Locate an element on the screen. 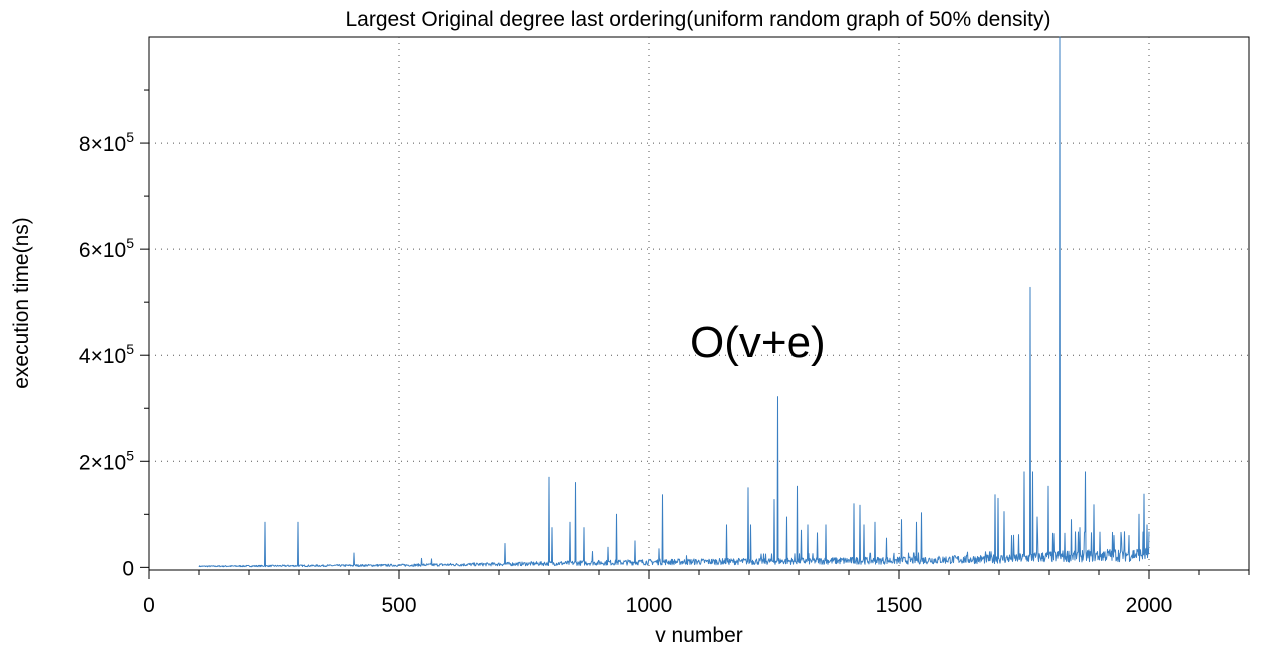 The height and width of the screenshot is (658, 1280). x-tick-label-0: 0 is located at coordinates (149, 605).